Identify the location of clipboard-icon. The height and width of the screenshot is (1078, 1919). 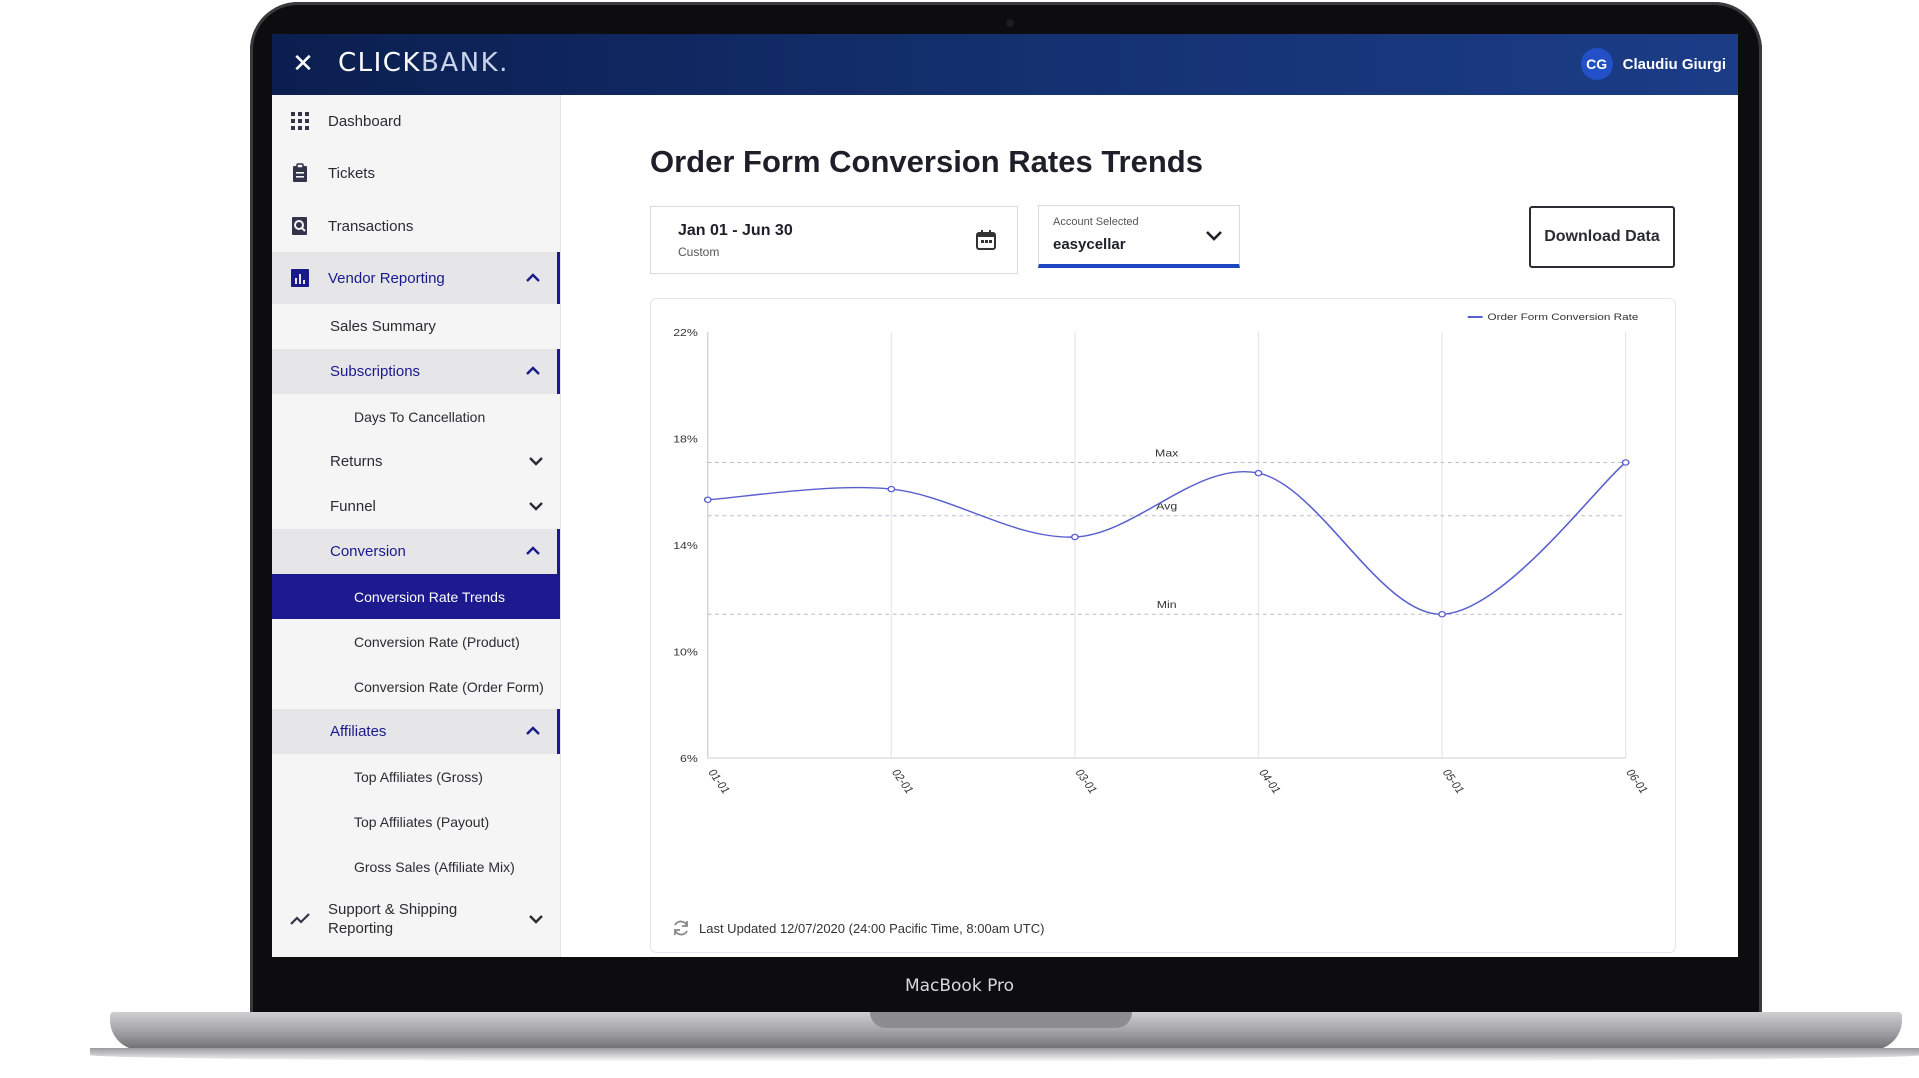
(300, 172).